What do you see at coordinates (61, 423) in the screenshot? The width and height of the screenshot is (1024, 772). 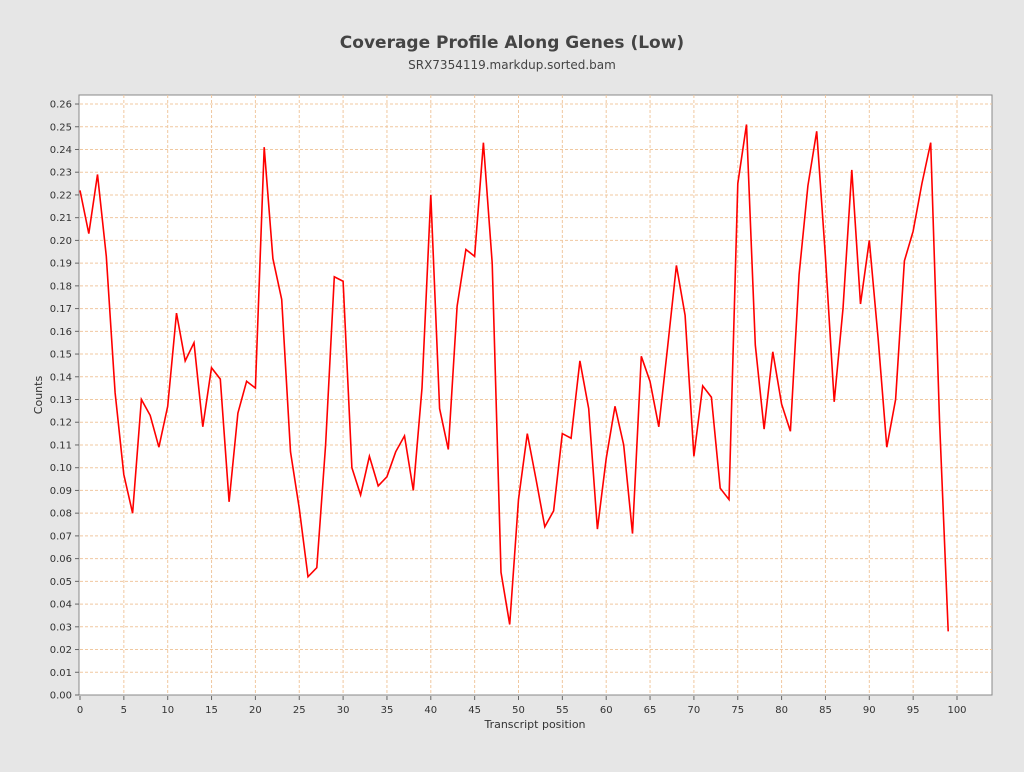 I see `y-tick-label: 0.12` at bounding box center [61, 423].